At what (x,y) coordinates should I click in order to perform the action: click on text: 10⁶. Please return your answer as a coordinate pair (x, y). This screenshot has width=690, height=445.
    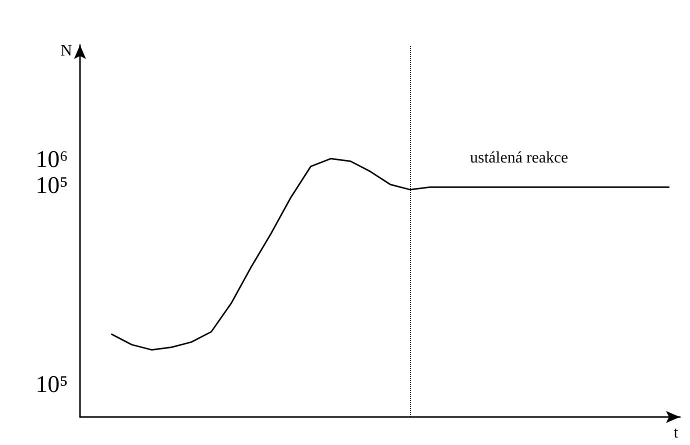
    Looking at the image, I should click on (52, 160).